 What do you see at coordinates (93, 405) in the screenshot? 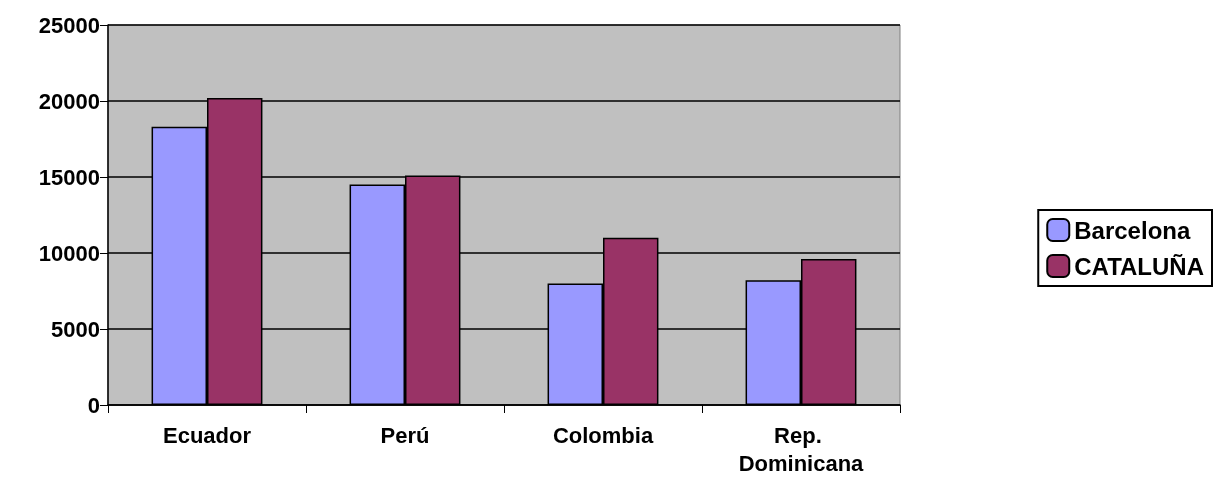
I see `y-tick-label: 0` at bounding box center [93, 405].